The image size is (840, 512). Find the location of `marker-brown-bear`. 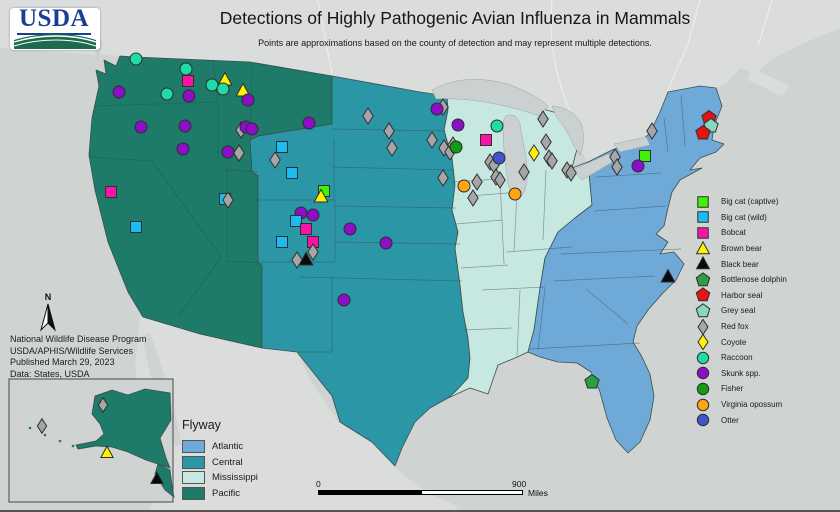

marker-brown-bear is located at coordinates (107, 451).